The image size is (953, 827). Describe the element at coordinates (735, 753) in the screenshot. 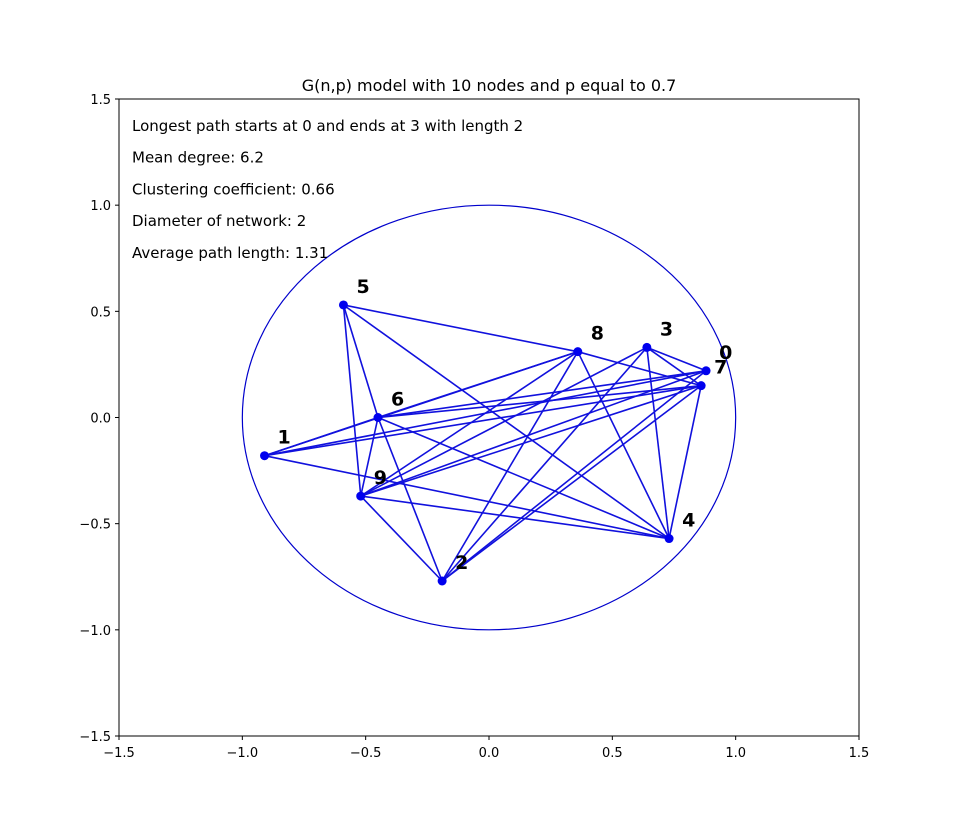

I see `x-tick-label-5: 1.0` at that location.